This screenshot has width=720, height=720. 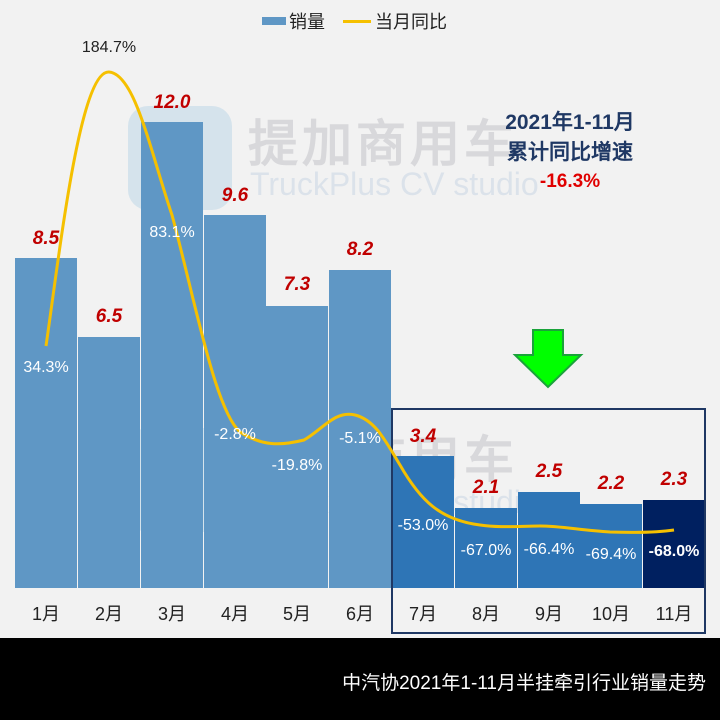 What do you see at coordinates (172, 232) in the screenshot?
I see `pct-label-m3: 83.1%` at bounding box center [172, 232].